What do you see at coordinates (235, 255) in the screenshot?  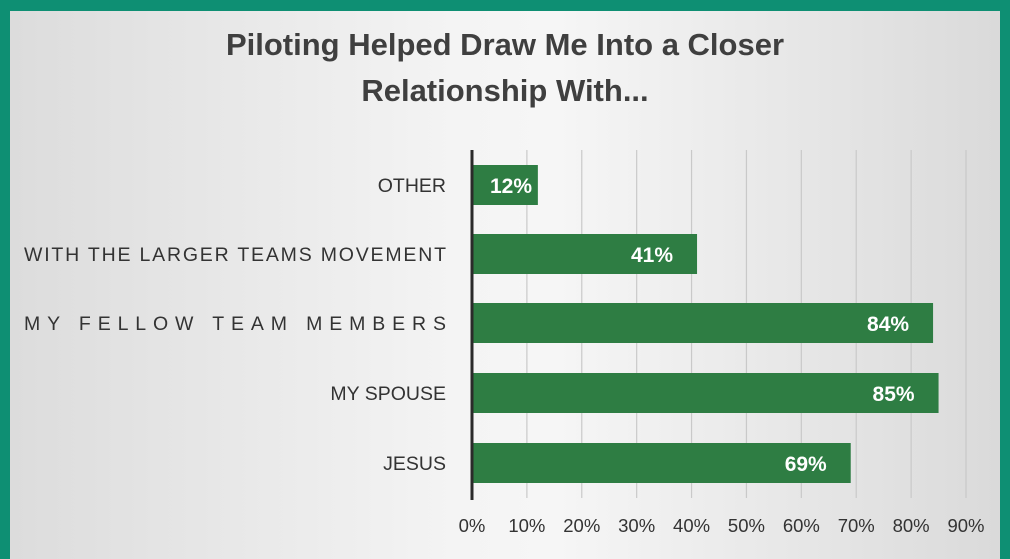 I see `category-label: WITH THE LARGER TEAMS MOVEMENT` at bounding box center [235, 255].